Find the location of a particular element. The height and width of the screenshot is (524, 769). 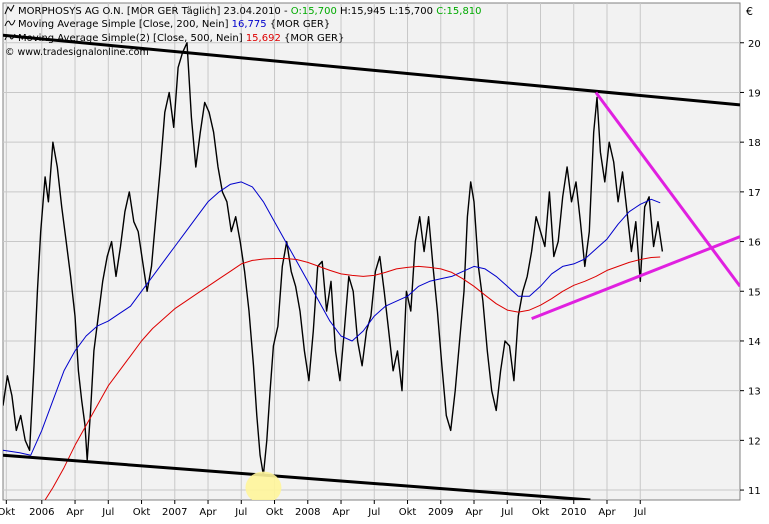

y-tick-label-12: 12 is located at coordinates (754, 441).